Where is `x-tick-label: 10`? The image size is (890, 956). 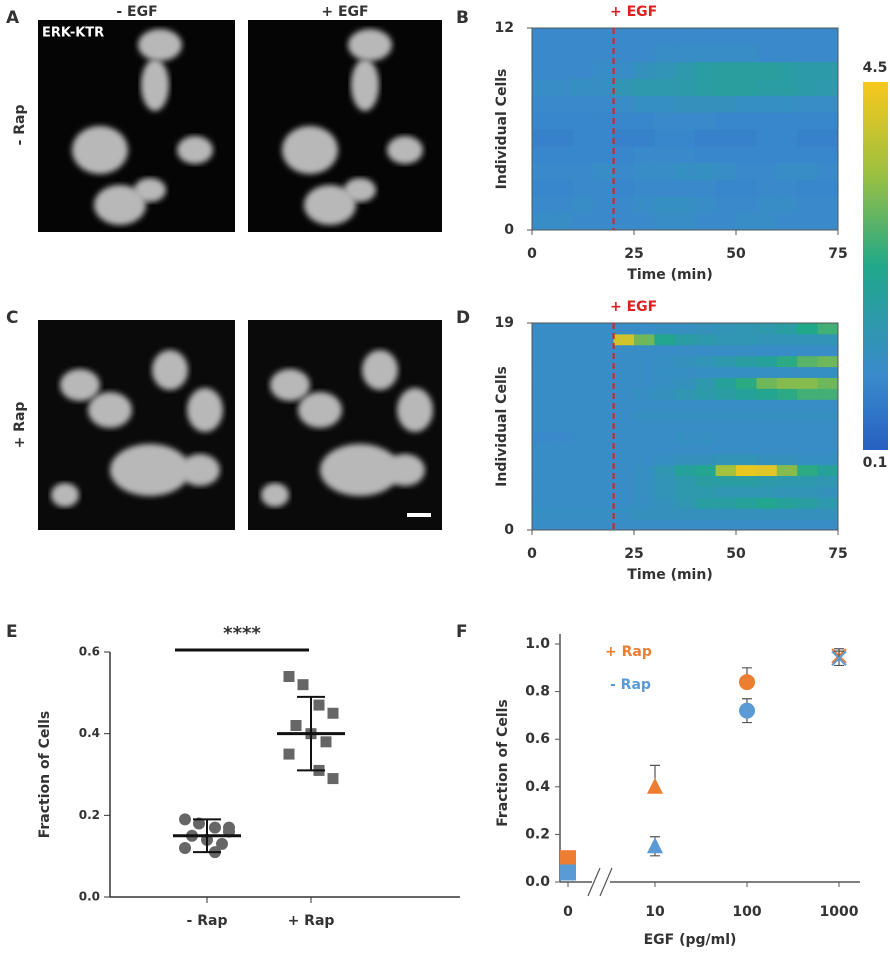
x-tick-label: 10 is located at coordinates (655, 912).